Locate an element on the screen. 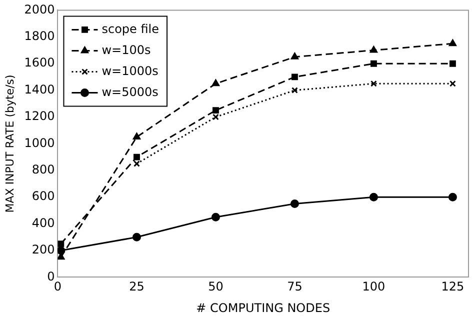  x-tick-label: 50 is located at coordinates (216, 287).